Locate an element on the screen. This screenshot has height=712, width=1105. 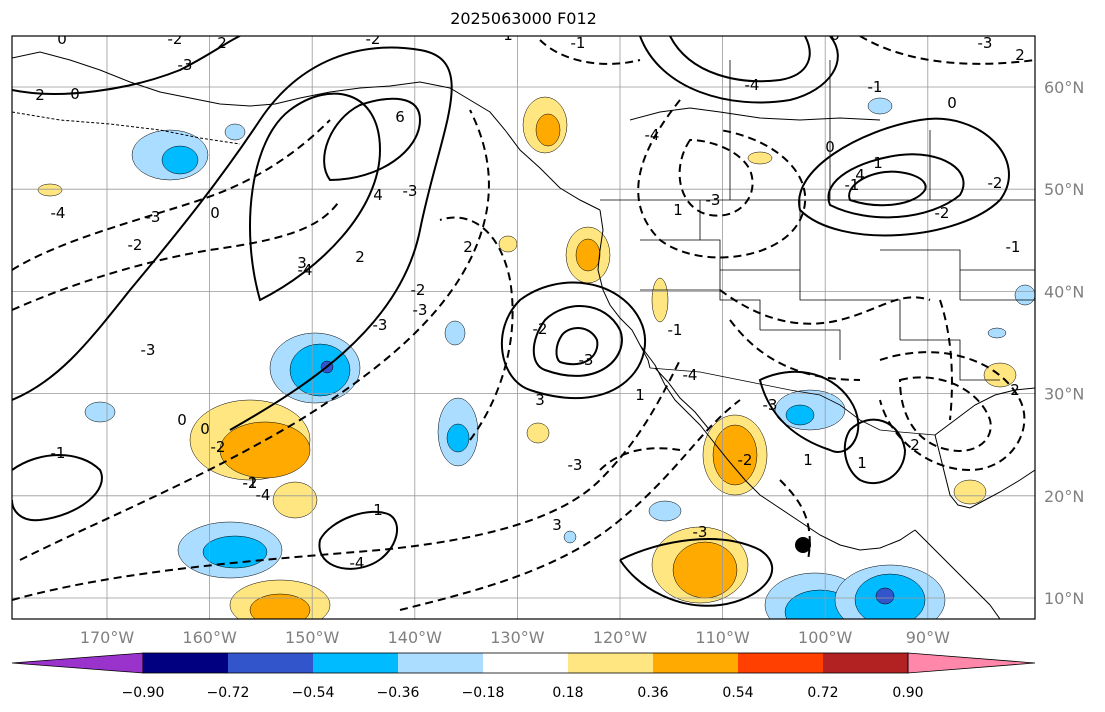
colorbar-tick-label: −0.90 is located at coordinates (143, 693).